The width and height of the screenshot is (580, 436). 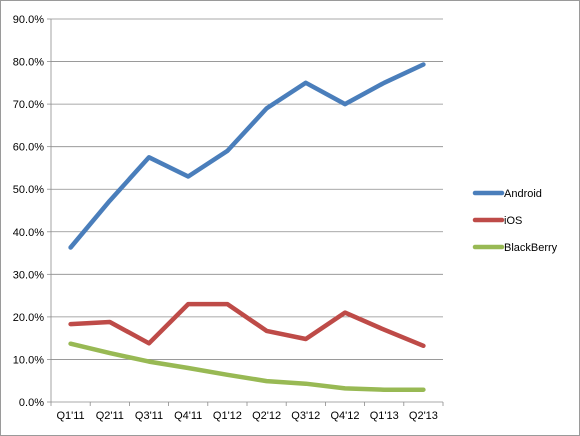 I want to click on y-tick-label: 30.0%, so click(x=28, y=275).